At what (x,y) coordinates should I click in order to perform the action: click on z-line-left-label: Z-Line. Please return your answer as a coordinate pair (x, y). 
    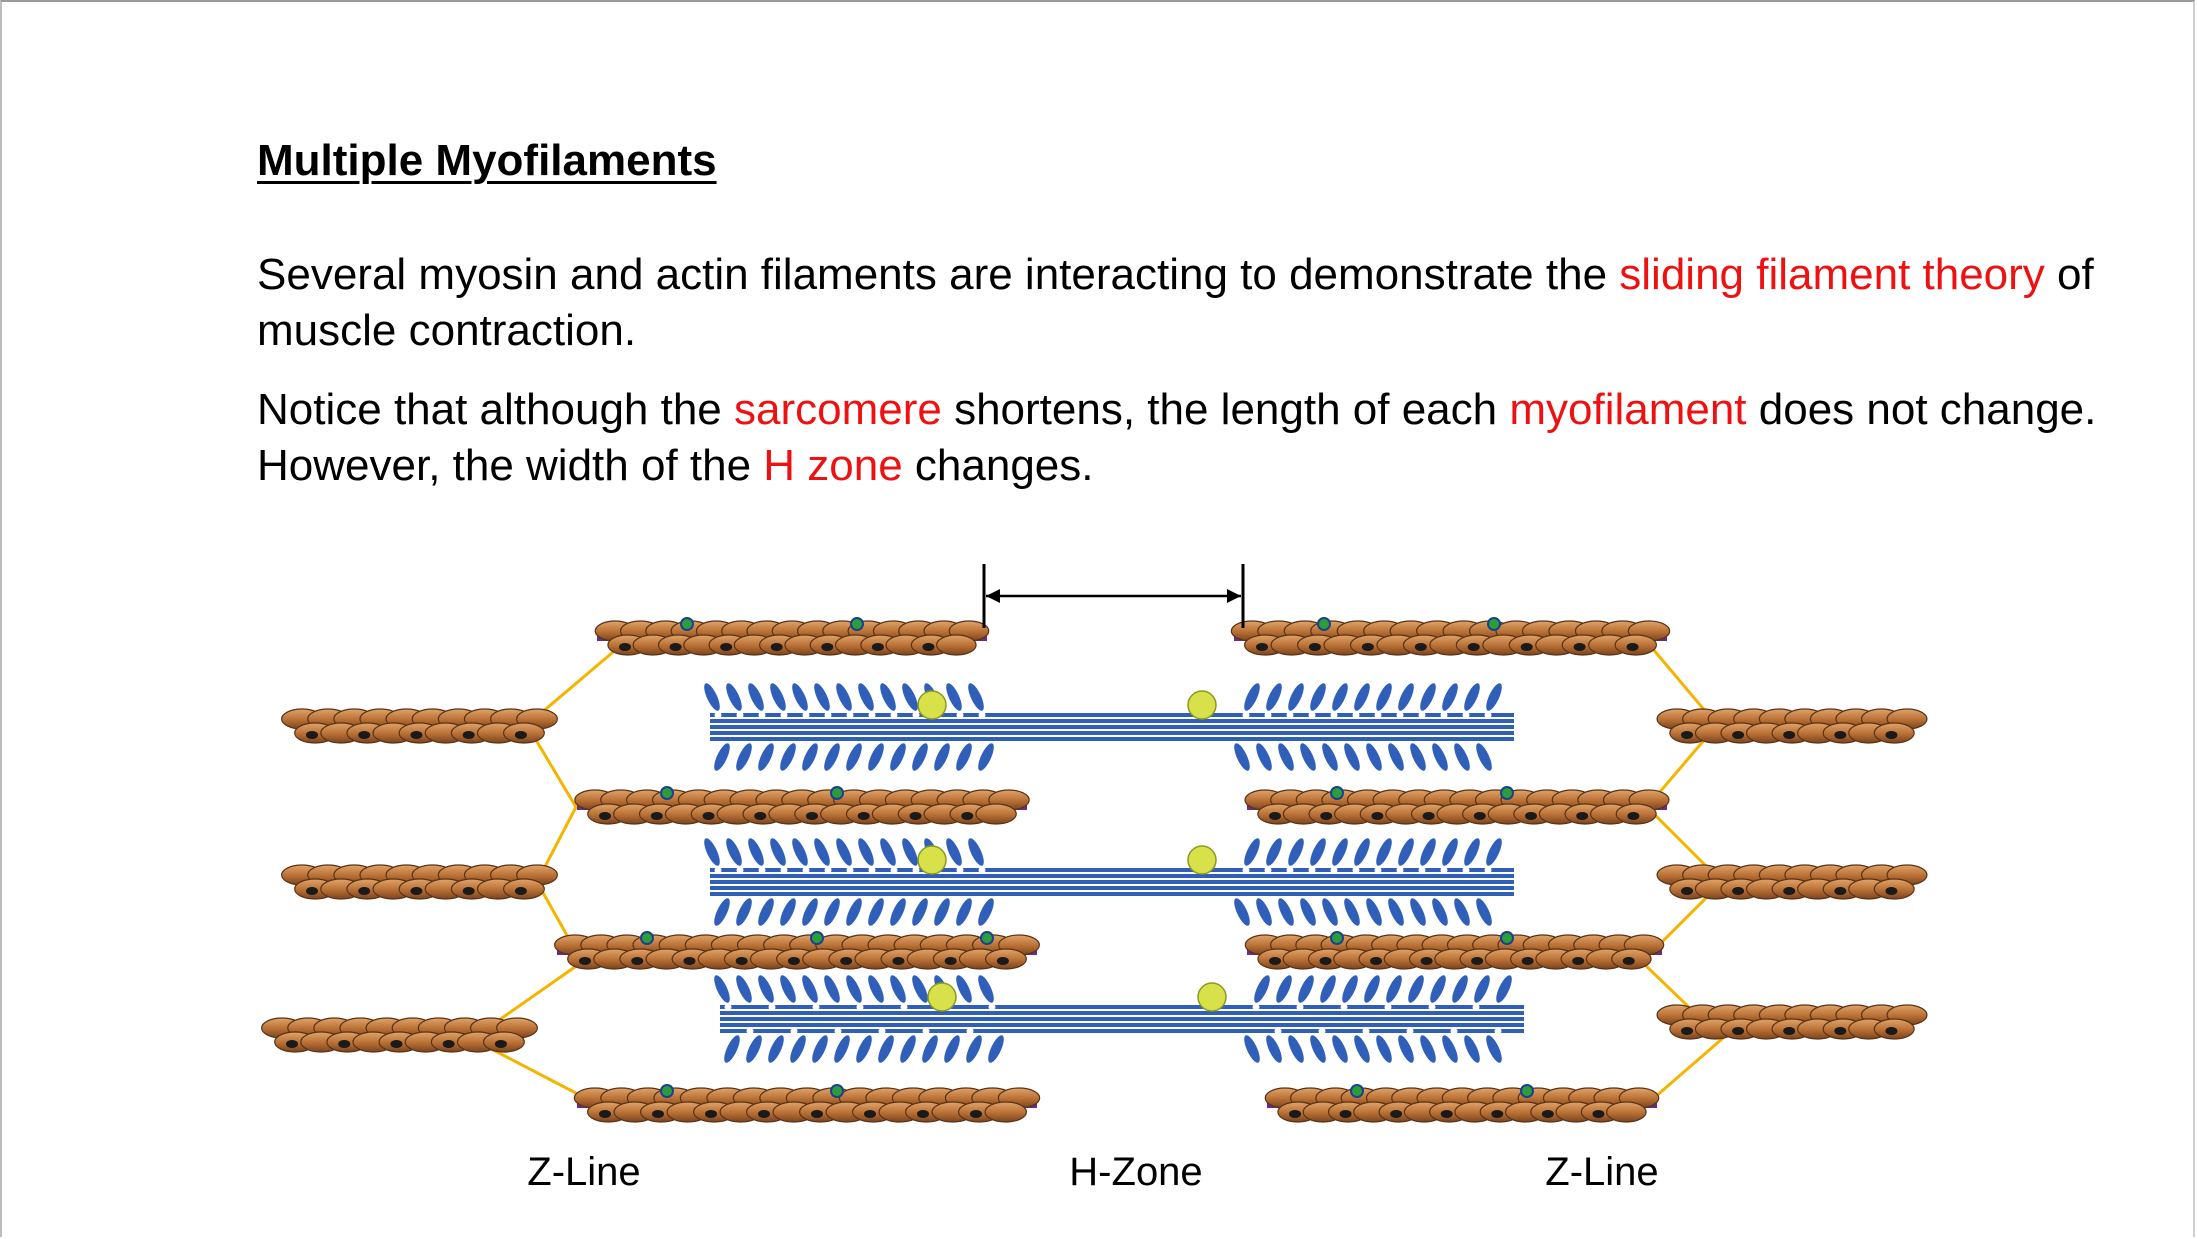
    Looking at the image, I should click on (583, 1172).